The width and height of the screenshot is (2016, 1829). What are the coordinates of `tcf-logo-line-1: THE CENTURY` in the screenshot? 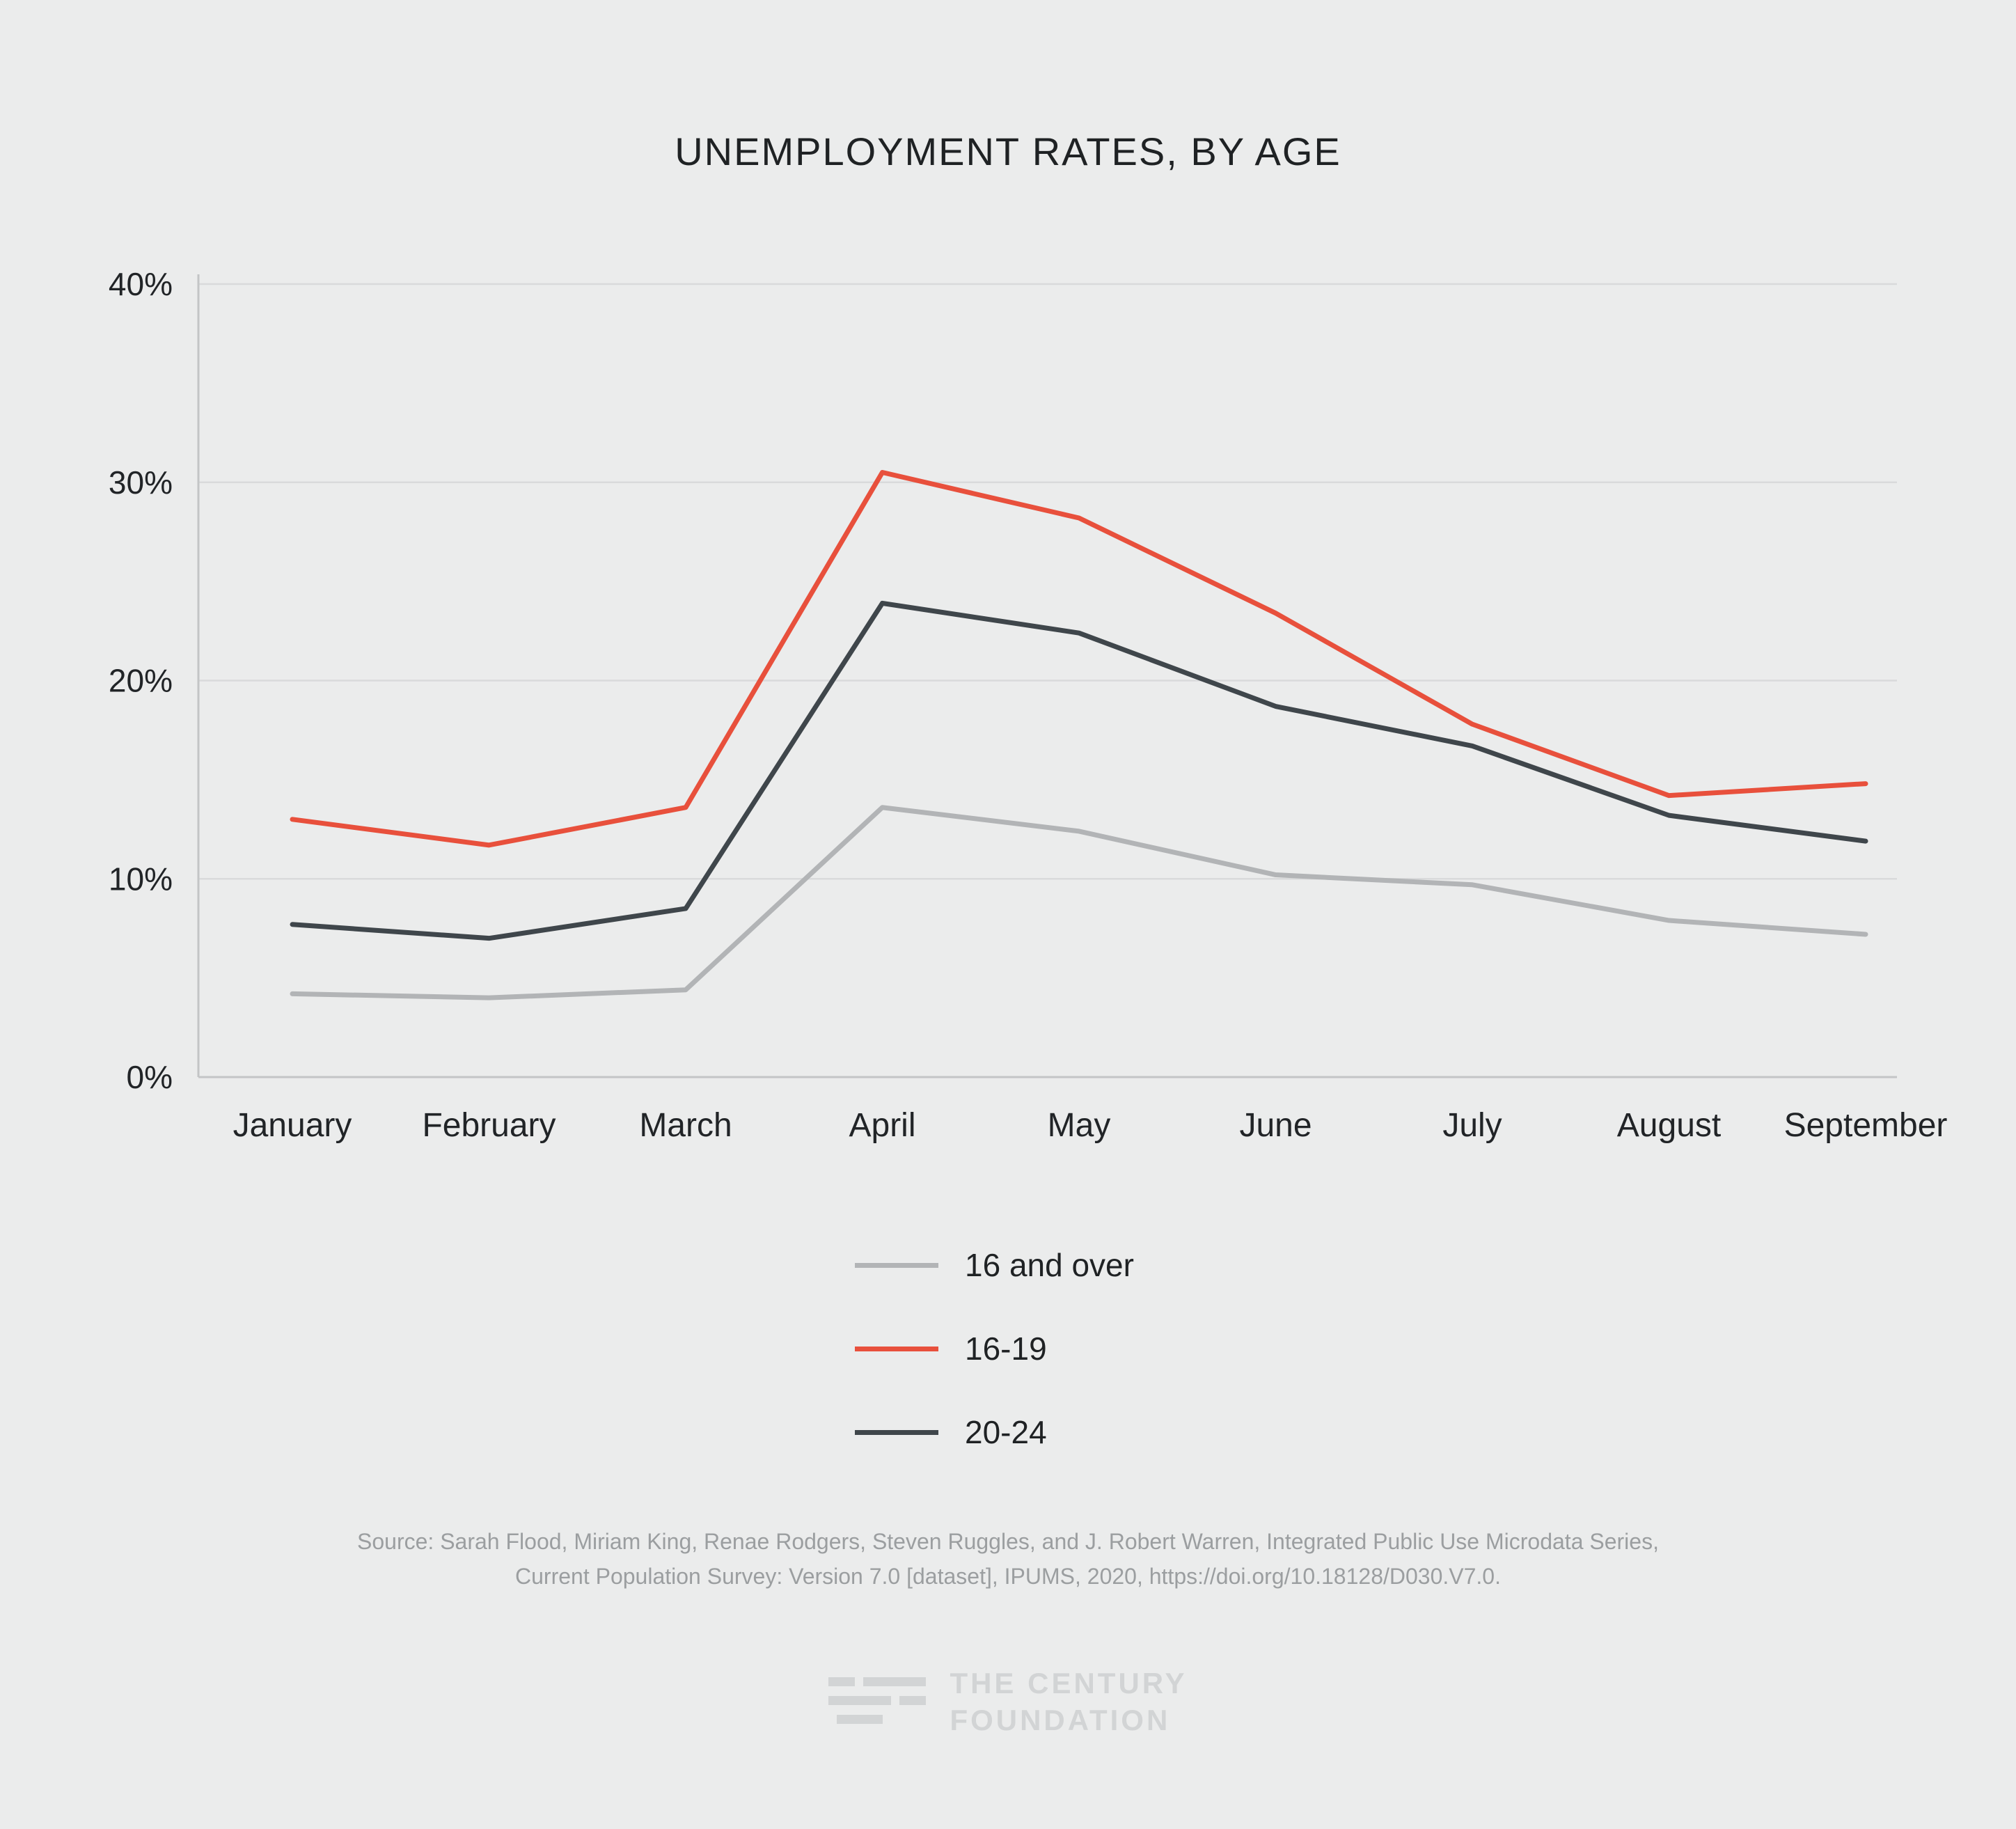 It's located at (1069, 1683).